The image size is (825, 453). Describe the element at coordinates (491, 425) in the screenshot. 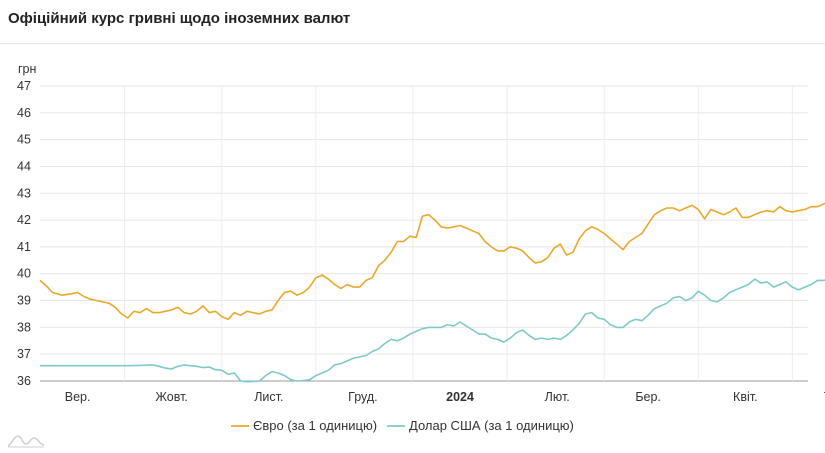

I see `legend-label: Долар США (за 1 одиницю)` at that location.